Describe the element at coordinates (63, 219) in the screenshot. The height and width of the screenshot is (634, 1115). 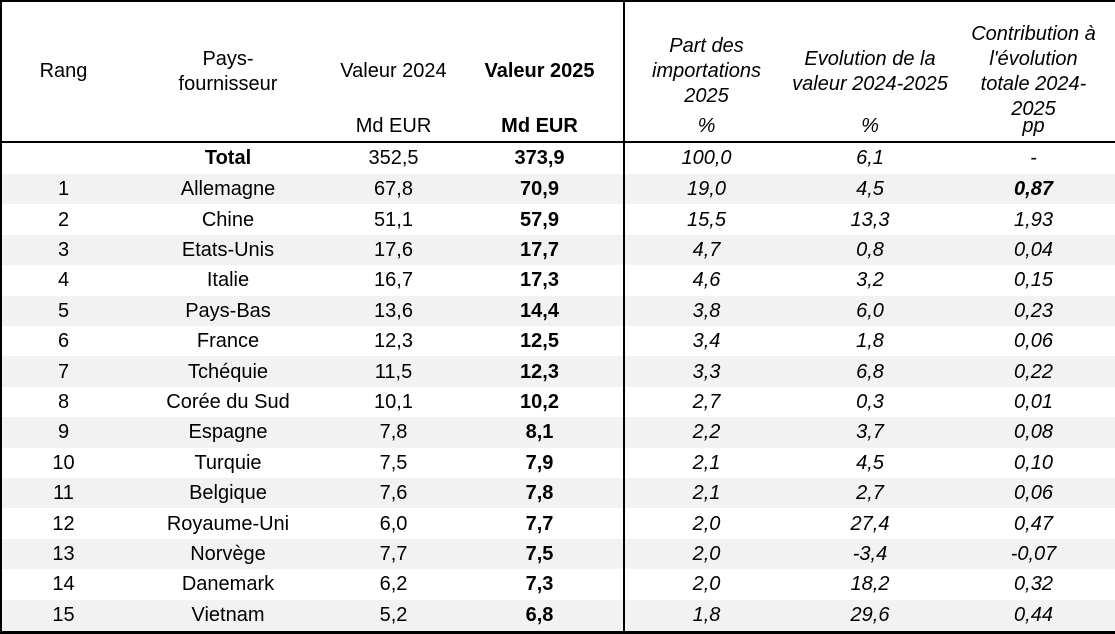
I see `rank-cell: 2` at that location.